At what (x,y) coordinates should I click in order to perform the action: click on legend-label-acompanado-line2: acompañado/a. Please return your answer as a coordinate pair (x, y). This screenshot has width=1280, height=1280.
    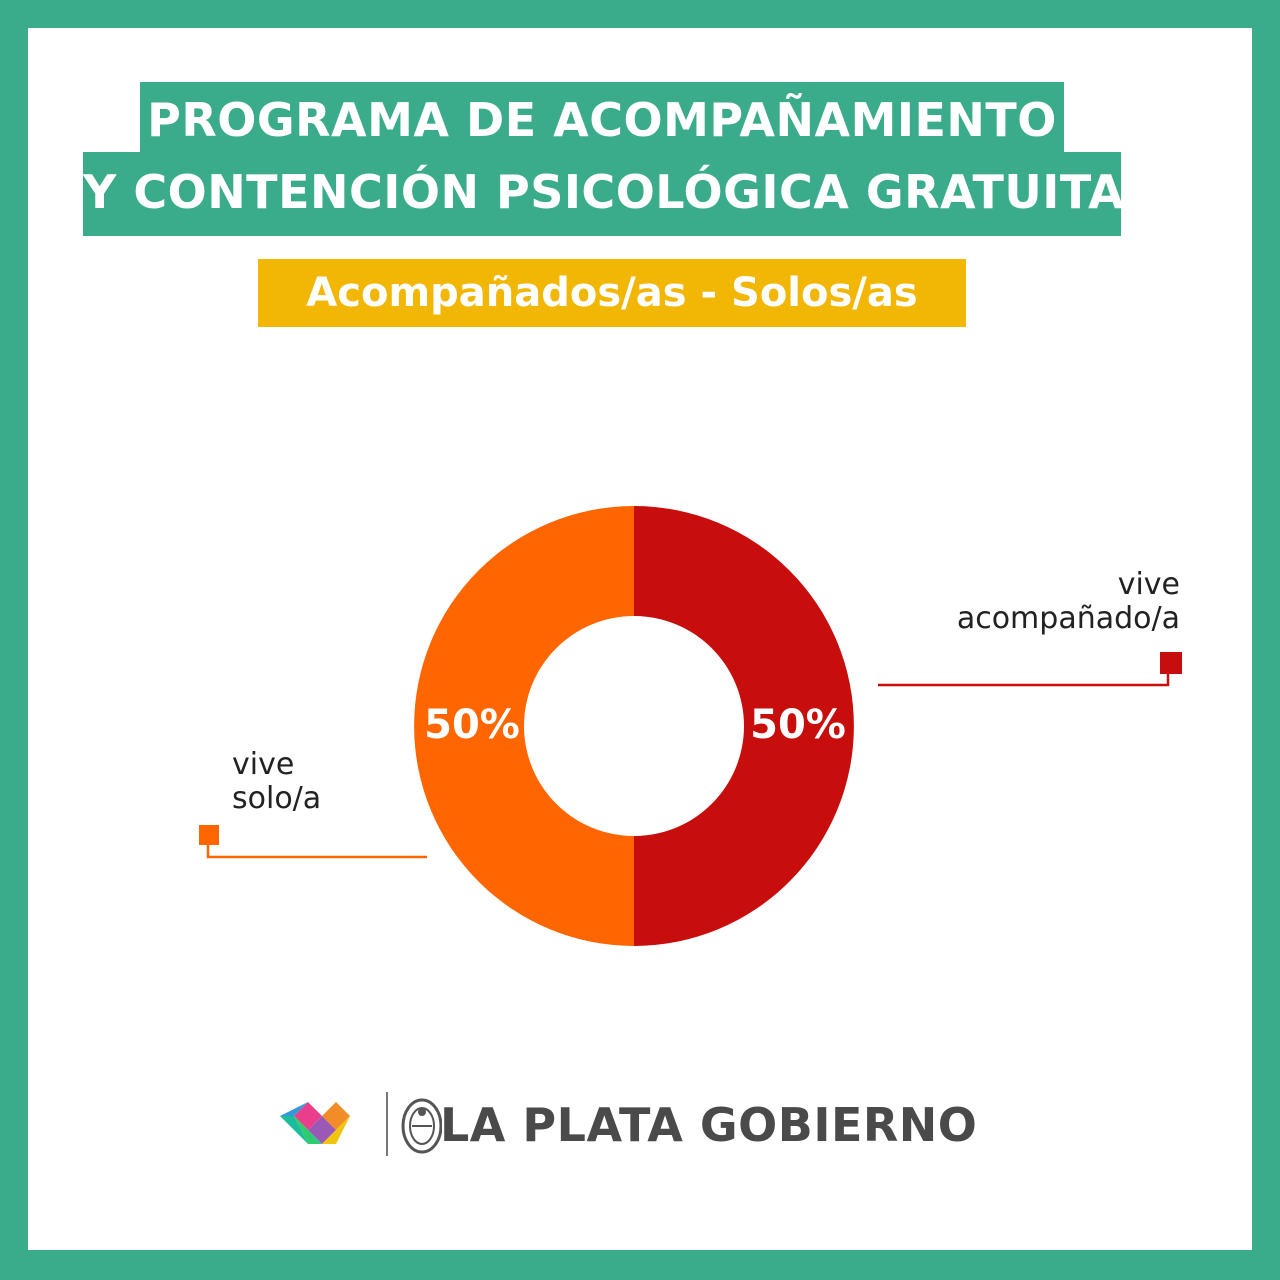
    Looking at the image, I should click on (1068, 618).